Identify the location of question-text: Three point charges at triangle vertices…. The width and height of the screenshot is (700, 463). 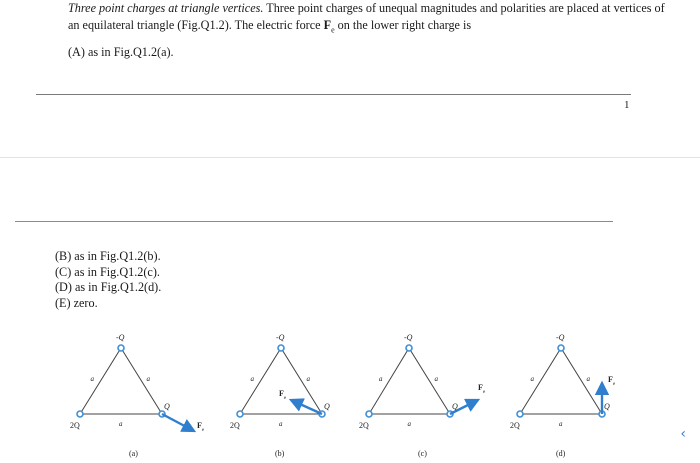
(368, 19).